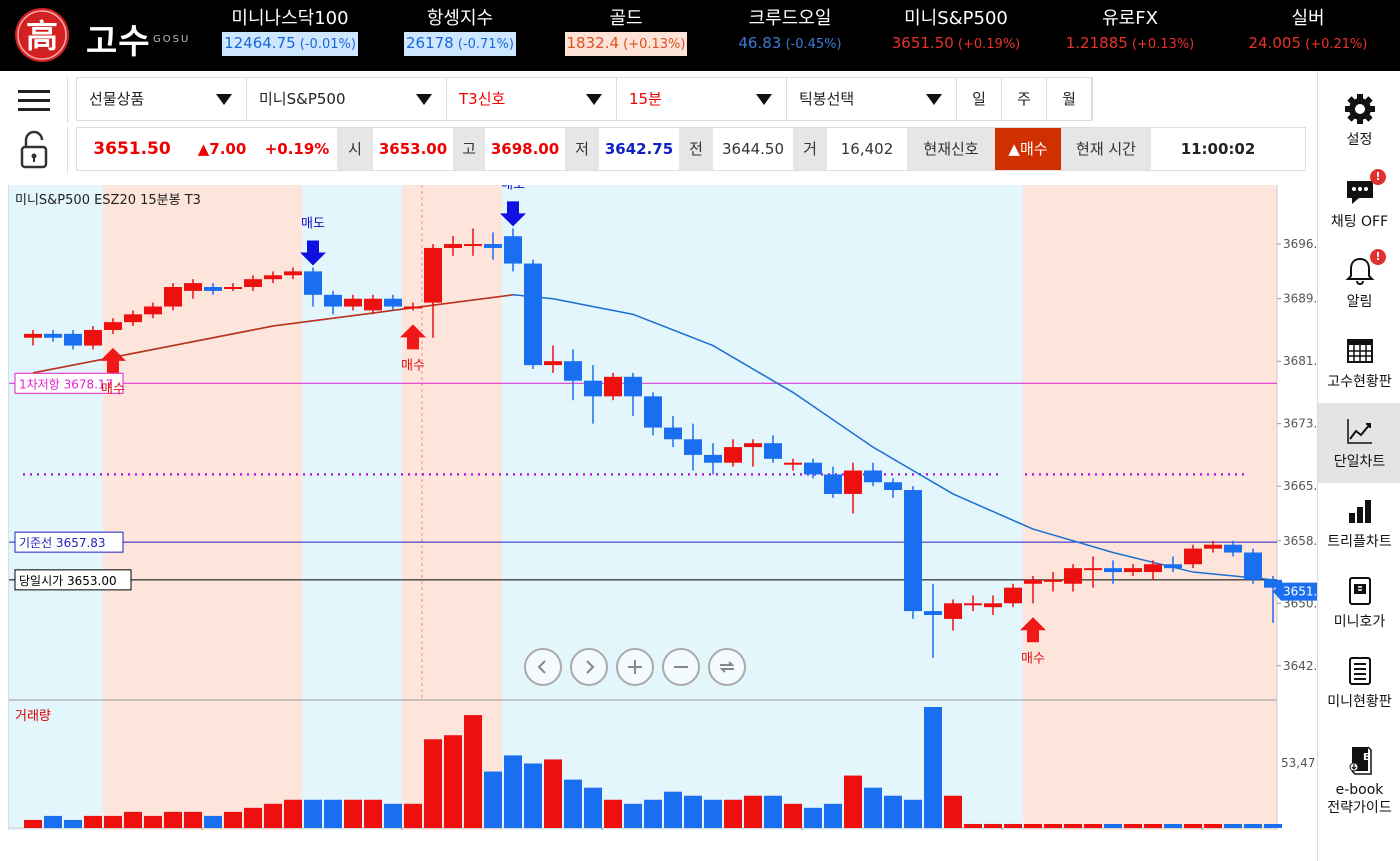 Image resolution: width=1400 pixels, height=861 pixels. What do you see at coordinates (760, 43) in the screenshot?
I see `ticker-price: 46.83` at bounding box center [760, 43].